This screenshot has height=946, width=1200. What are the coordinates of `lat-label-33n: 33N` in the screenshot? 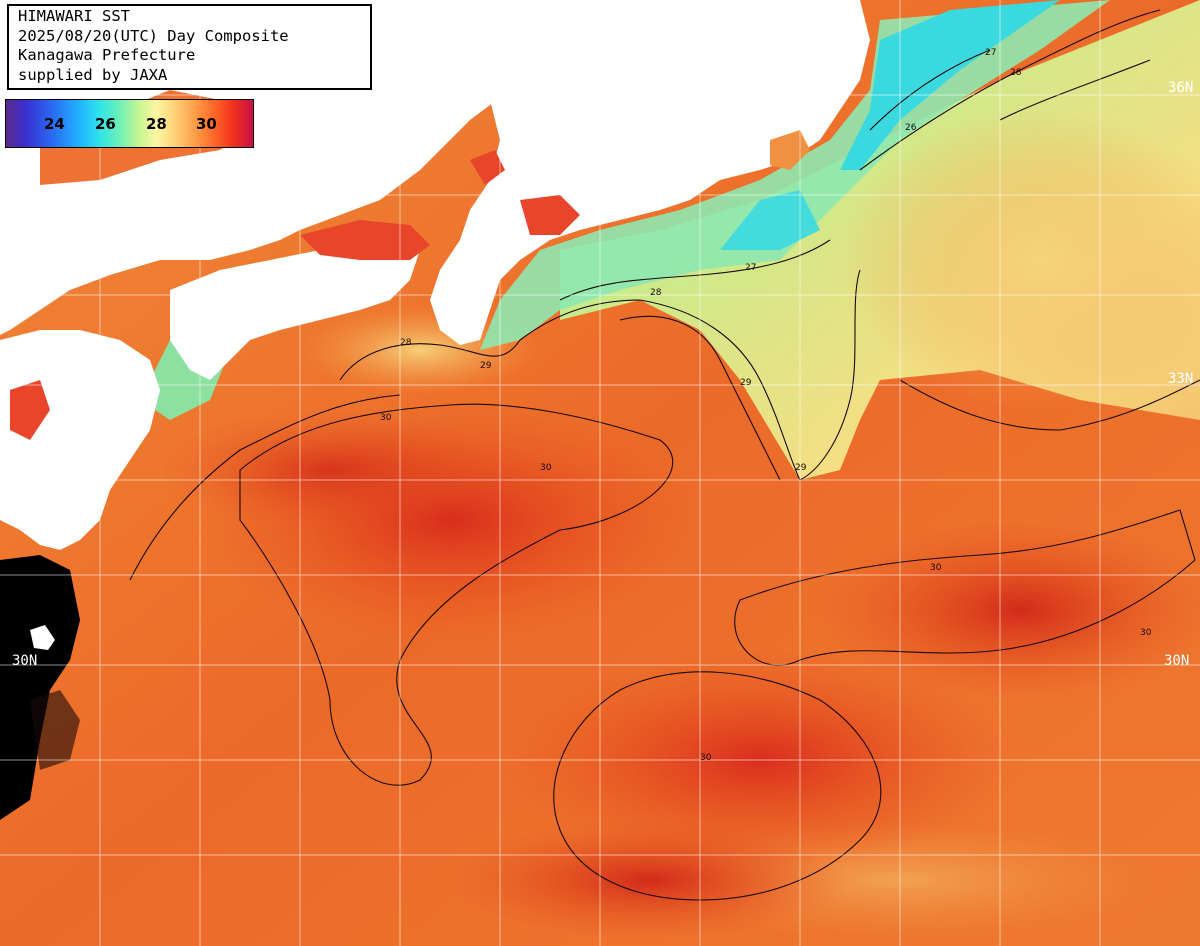 It's located at (1180, 379).